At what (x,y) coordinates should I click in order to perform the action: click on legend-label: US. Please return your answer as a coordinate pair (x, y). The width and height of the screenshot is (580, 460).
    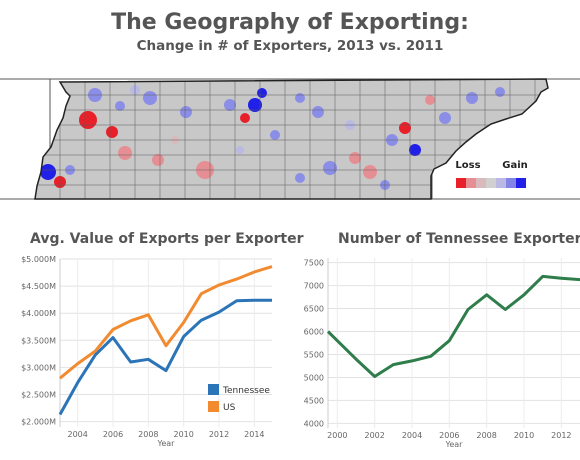
    Looking at the image, I should click on (229, 408).